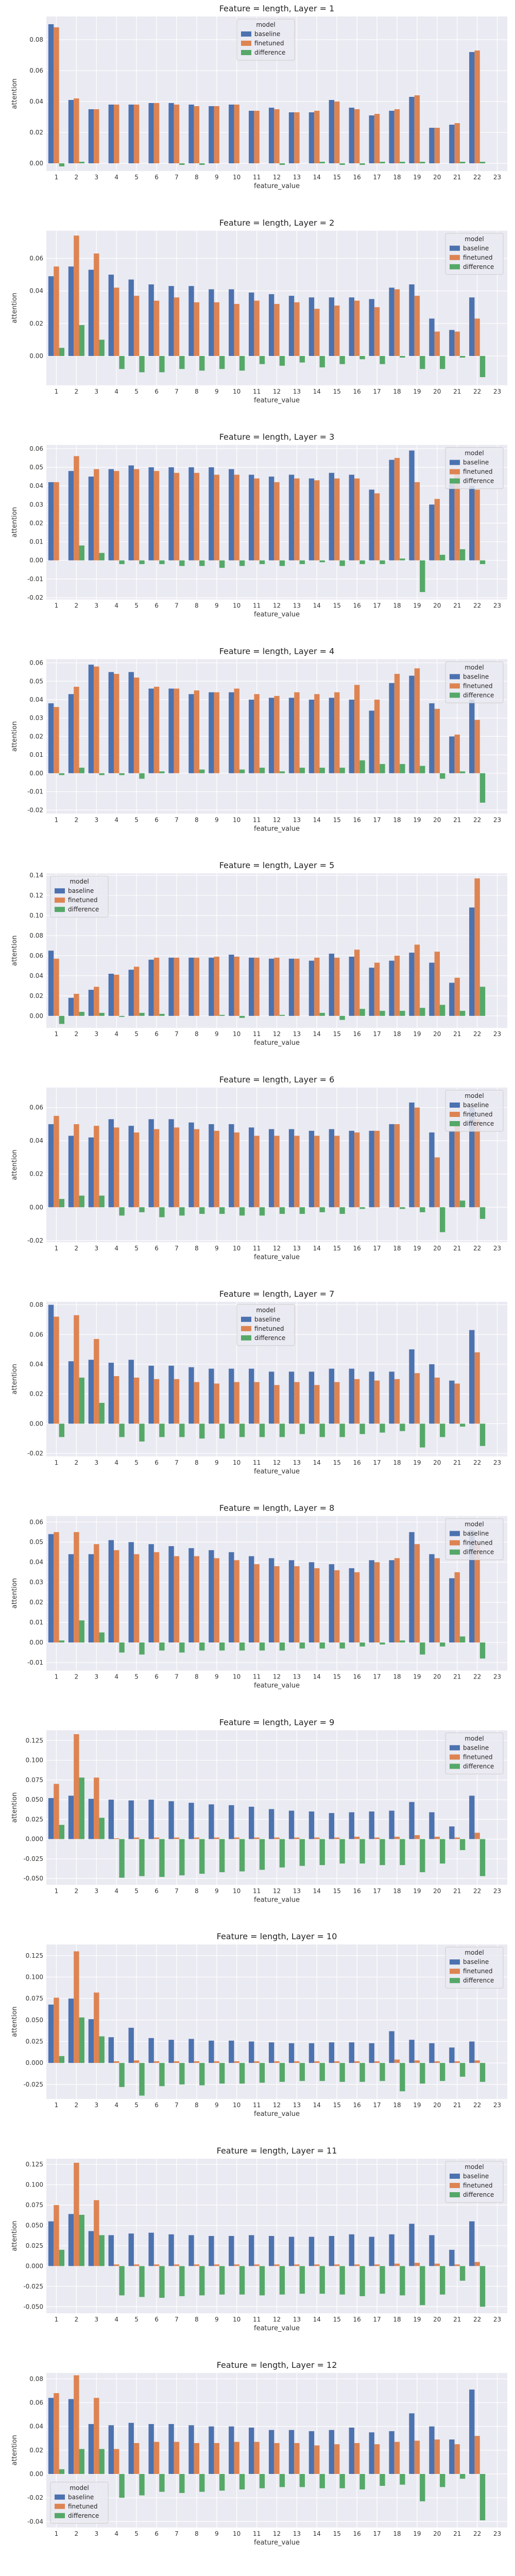  What do you see at coordinates (497, 1248) in the screenshot?
I see `x-tick-label: 23` at bounding box center [497, 1248].